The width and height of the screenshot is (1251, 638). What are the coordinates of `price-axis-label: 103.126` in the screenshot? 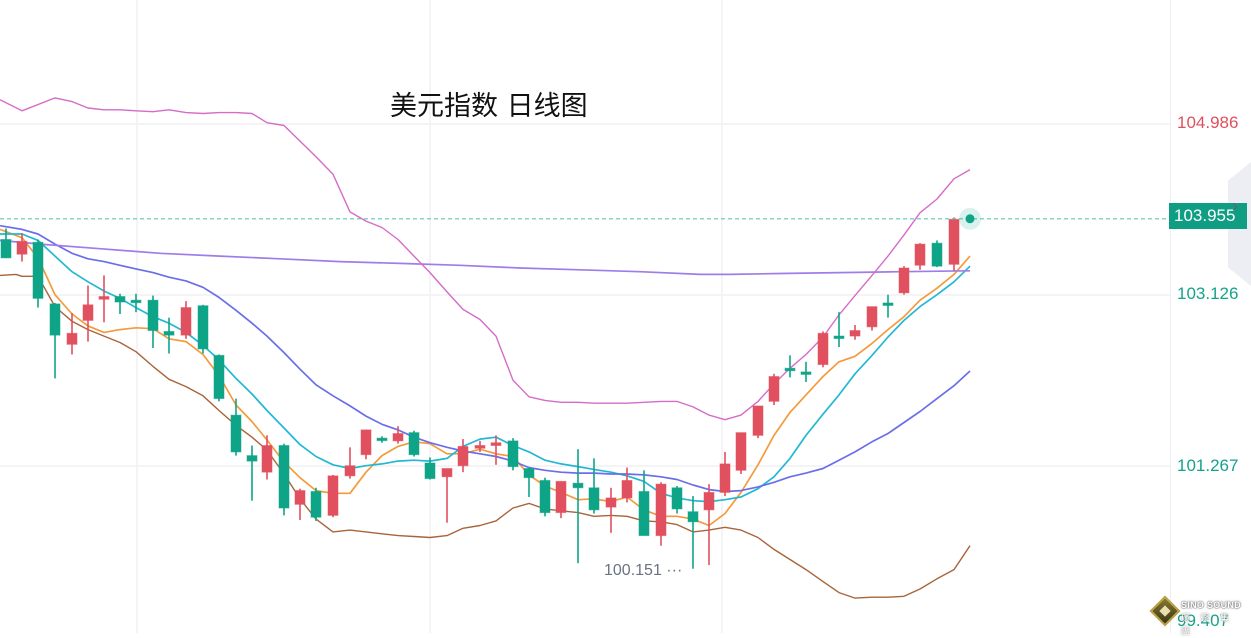 It's located at (1208, 293).